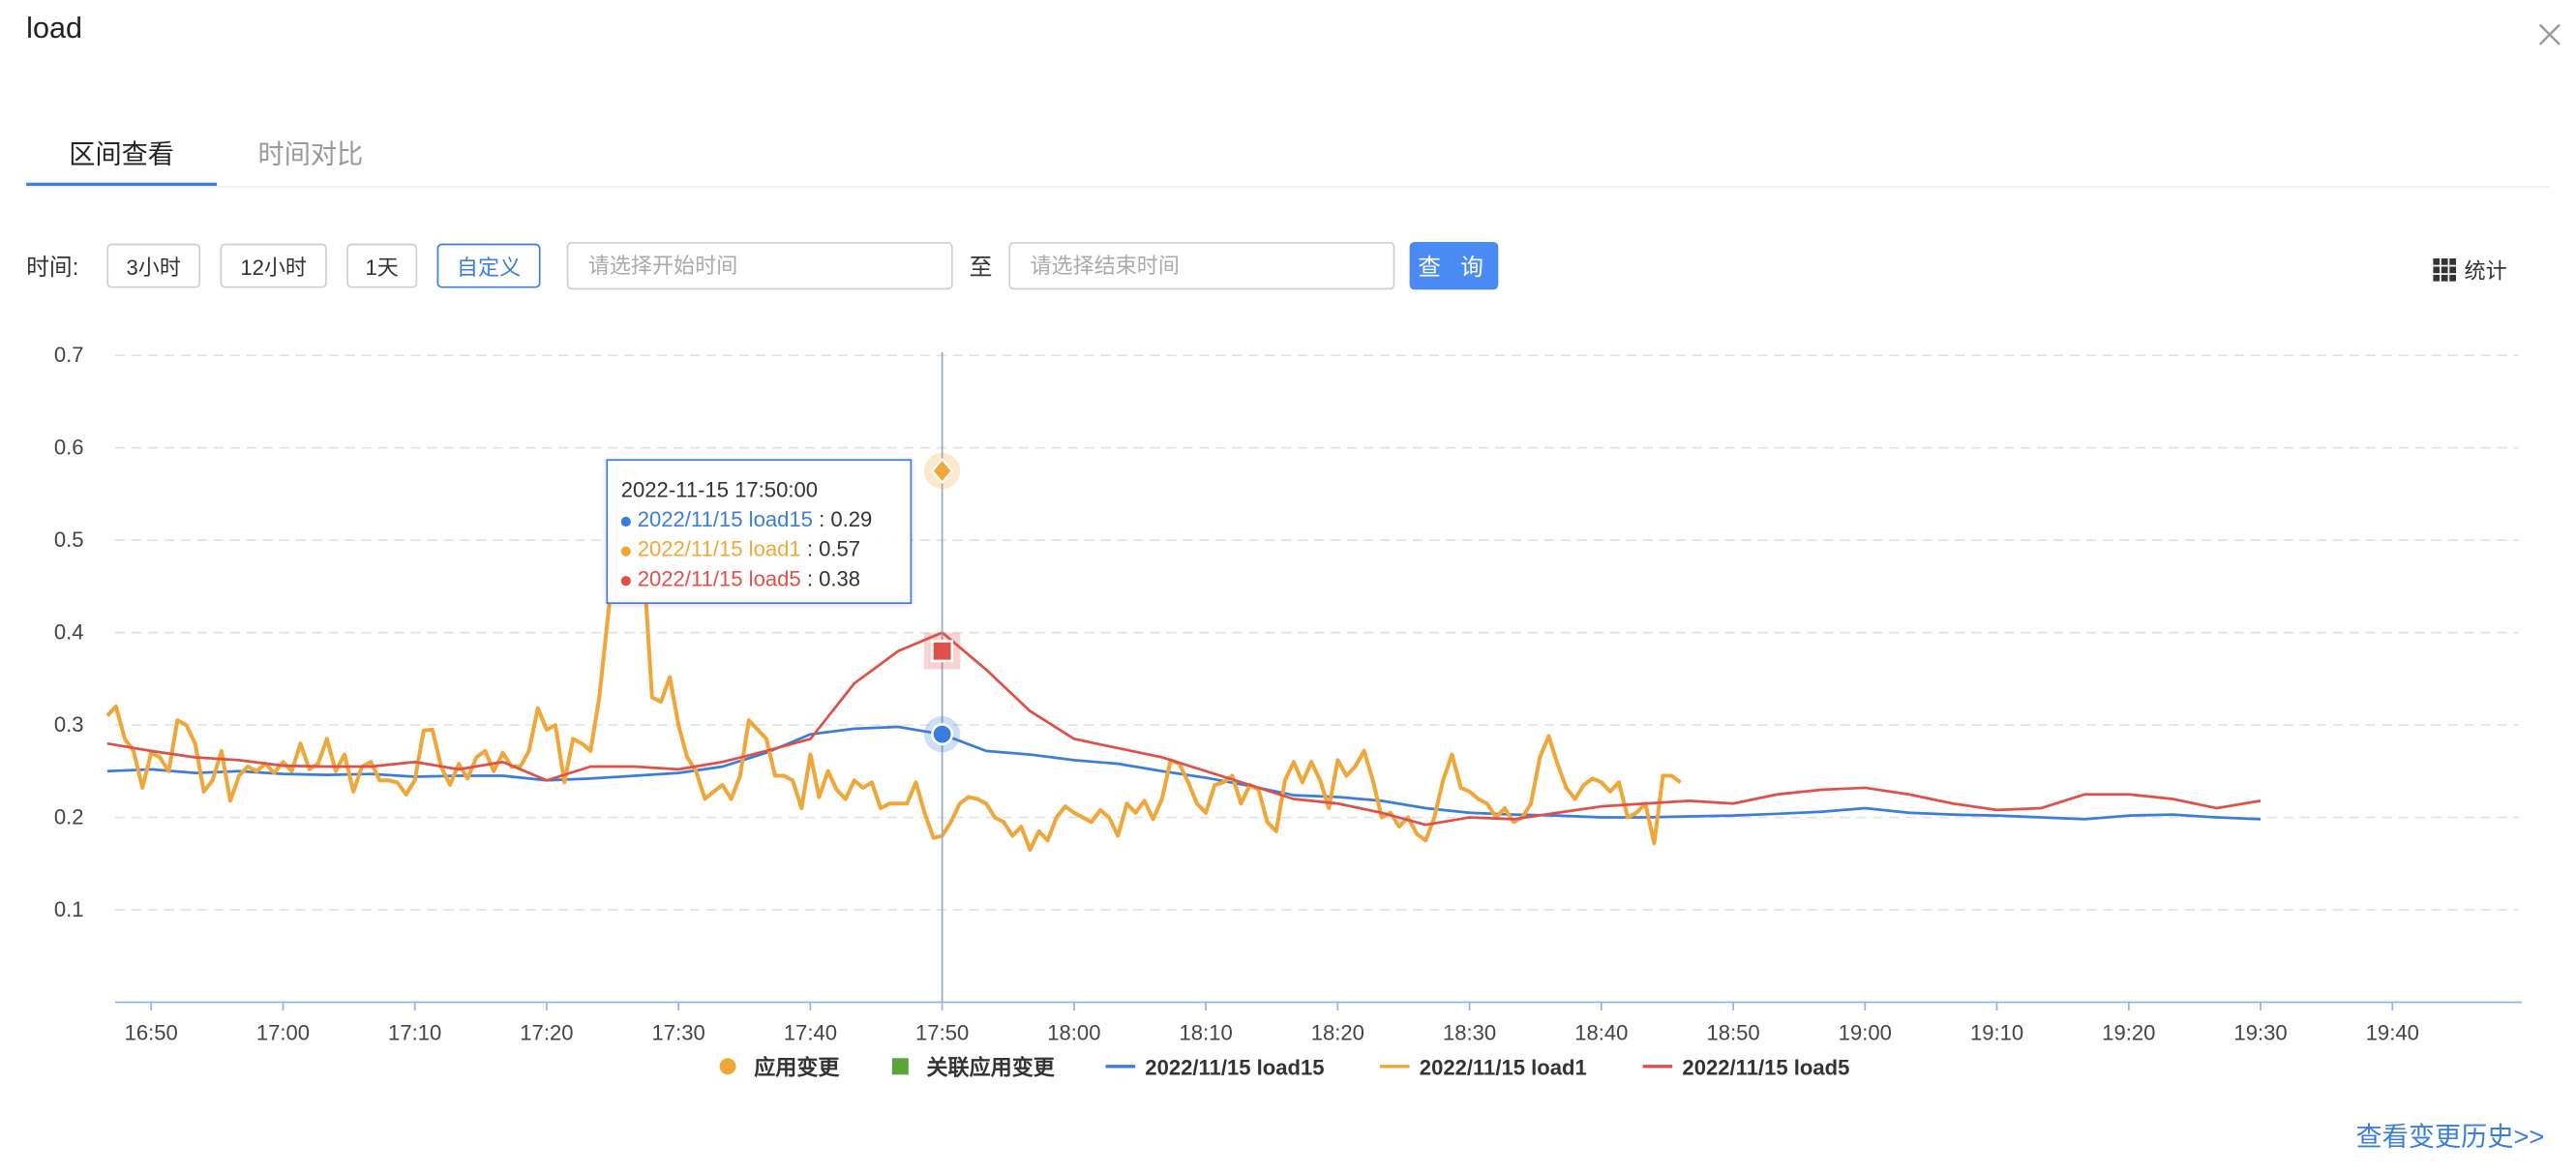  Describe the element at coordinates (52, 267) in the screenshot. I see `time-label: 时间:` at that location.